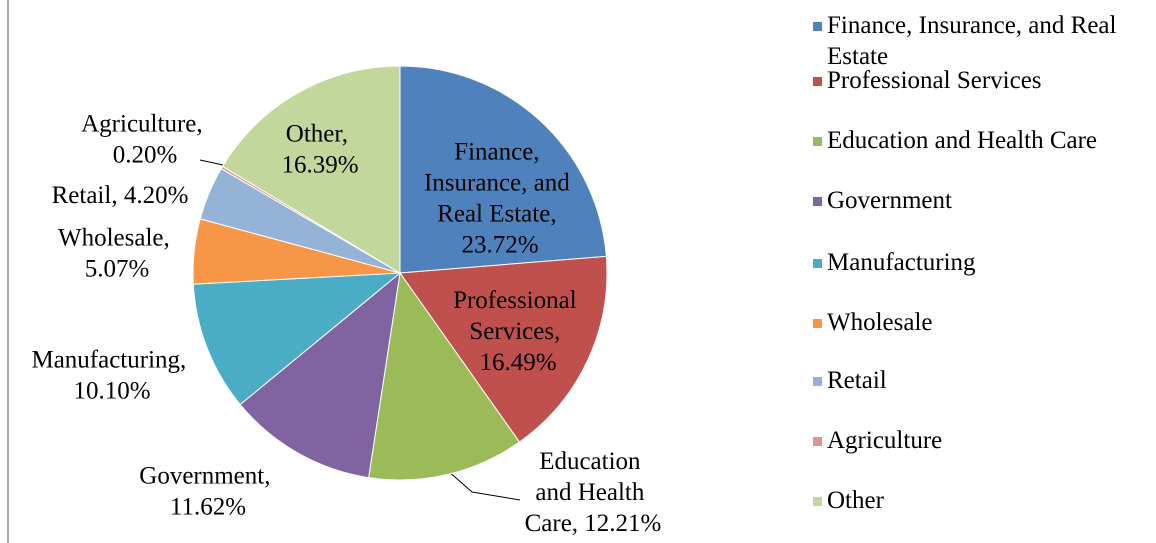 The image size is (1156, 543). Describe the element at coordinates (117, 237) in the screenshot. I see `data-label-line: Wholesale,` at that location.